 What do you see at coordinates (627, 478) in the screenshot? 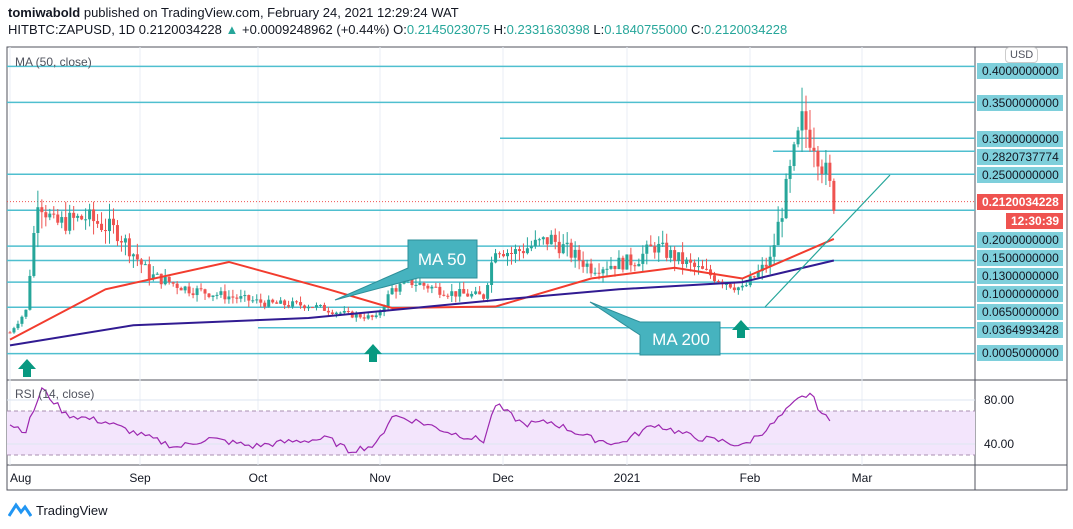
I see `x-tick-label: 2021` at bounding box center [627, 478].